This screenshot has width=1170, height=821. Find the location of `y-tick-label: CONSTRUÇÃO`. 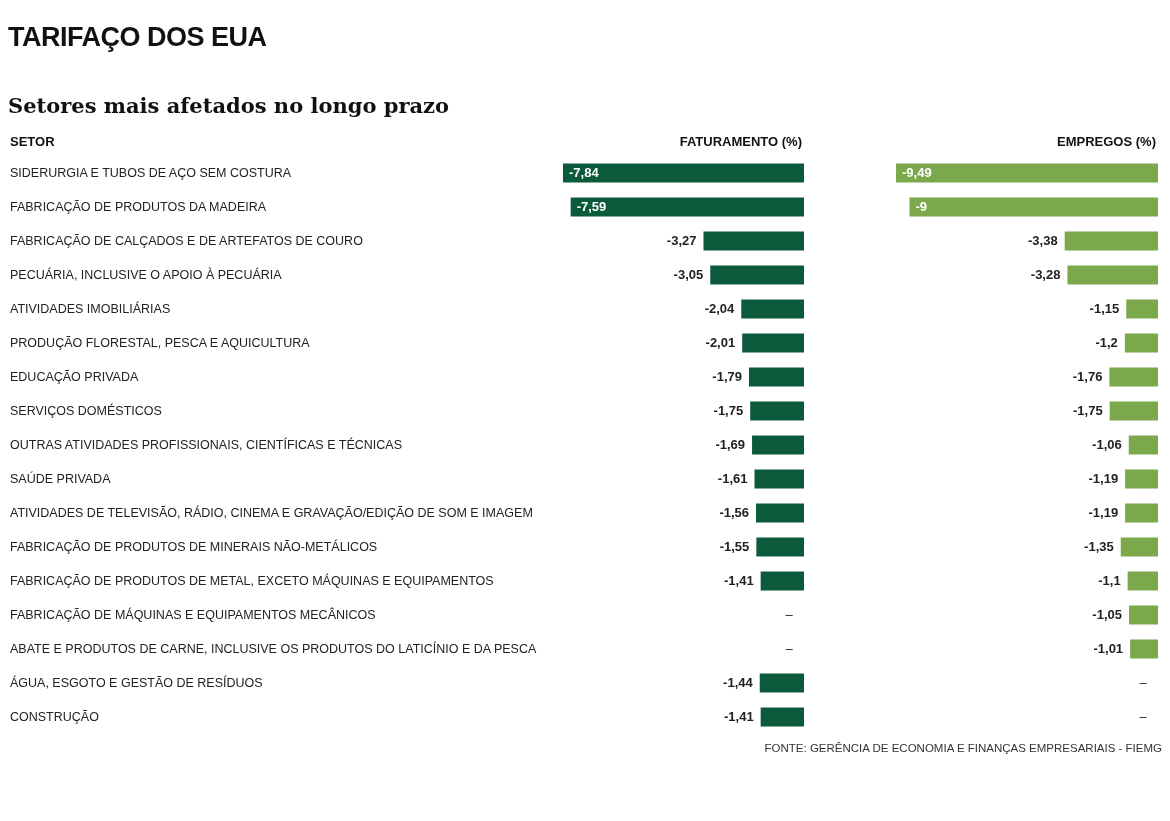

y-tick-label: CONSTRUÇÃO is located at coordinates (55, 717).